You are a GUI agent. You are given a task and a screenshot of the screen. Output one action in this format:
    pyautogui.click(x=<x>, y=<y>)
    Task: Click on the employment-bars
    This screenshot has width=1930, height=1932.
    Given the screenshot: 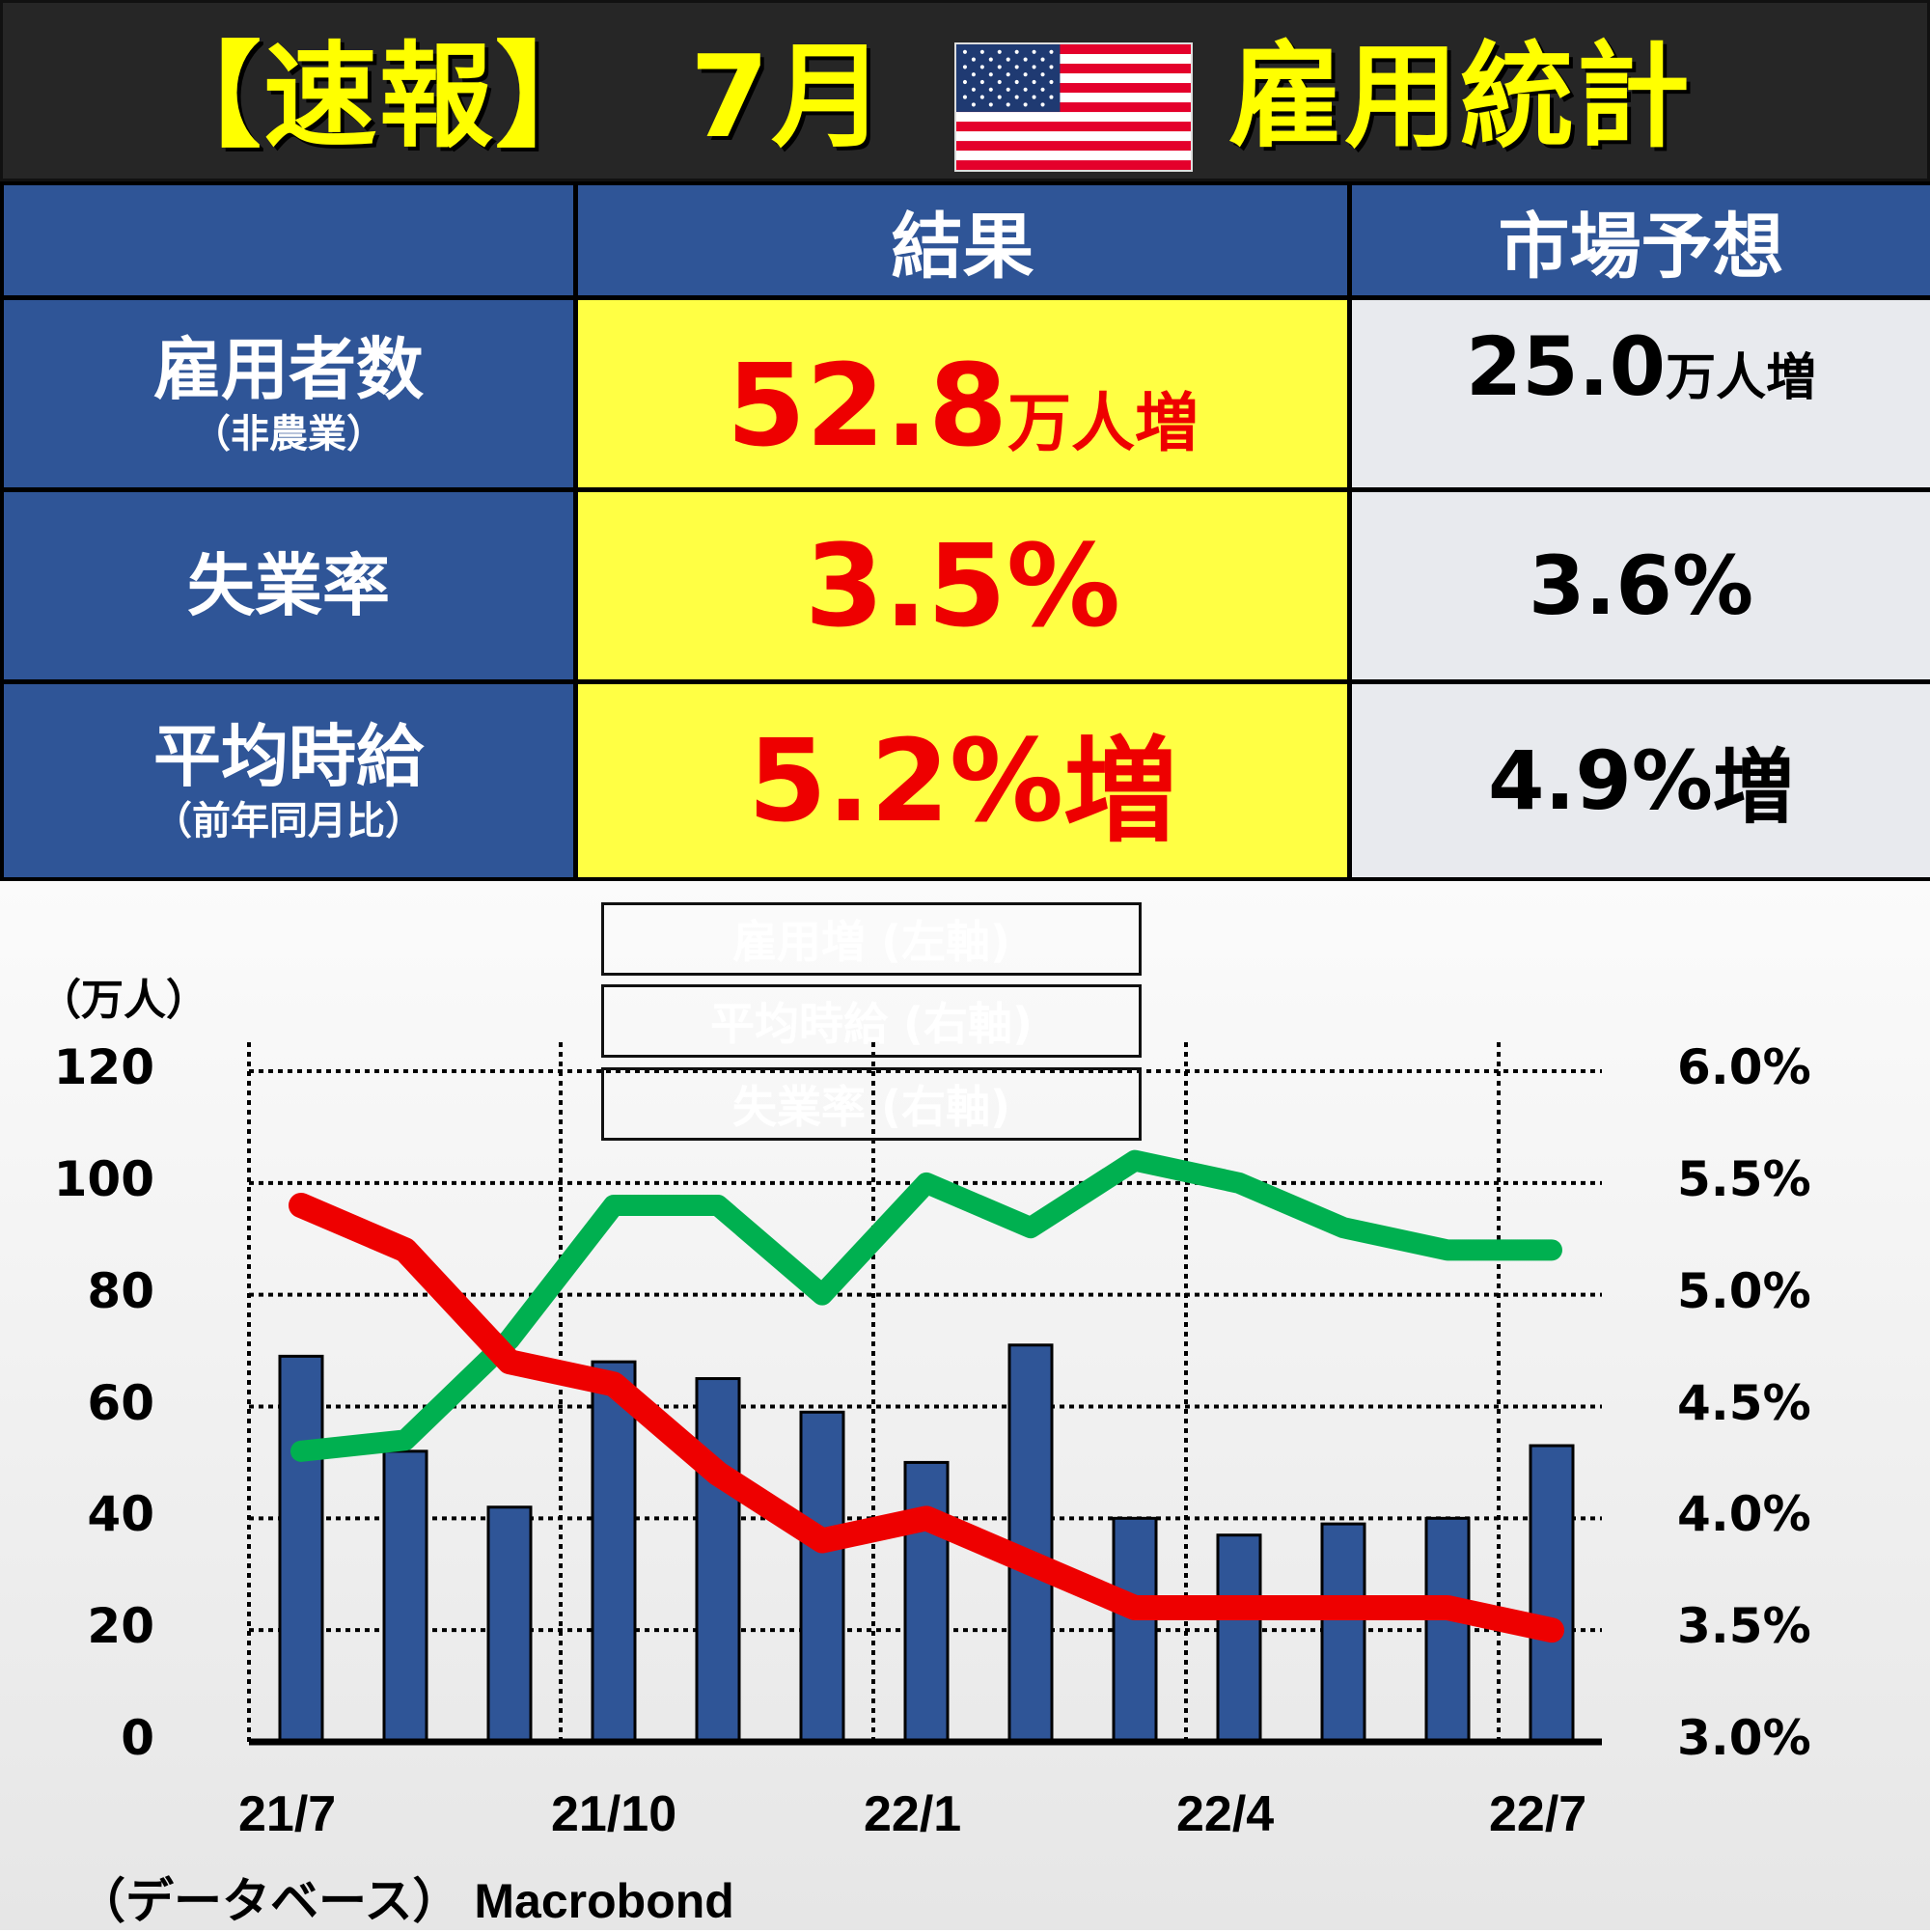 What is the action you would take?
    pyautogui.click(x=926, y=1543)
    